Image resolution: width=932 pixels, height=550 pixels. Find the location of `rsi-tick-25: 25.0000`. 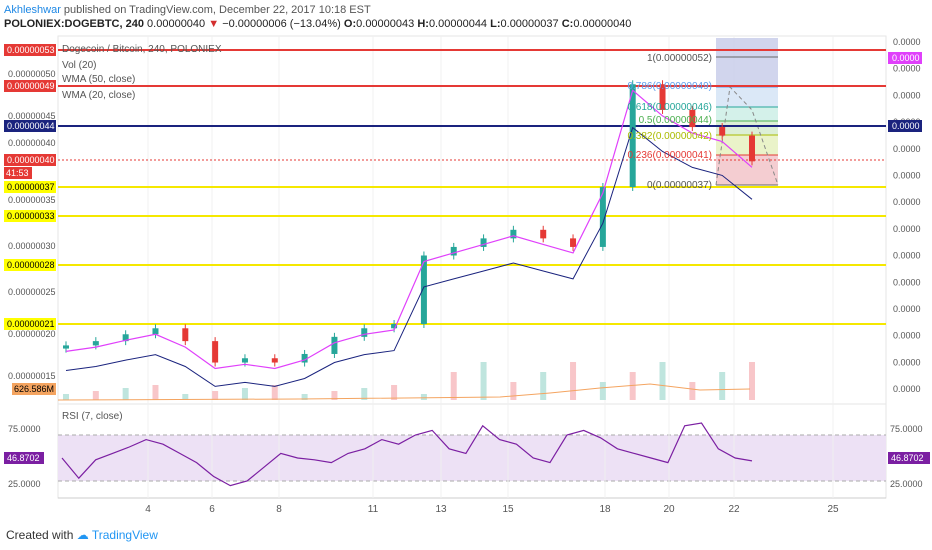

rsi-tick-25: 25.0000 is located at coordinates (906, 484).